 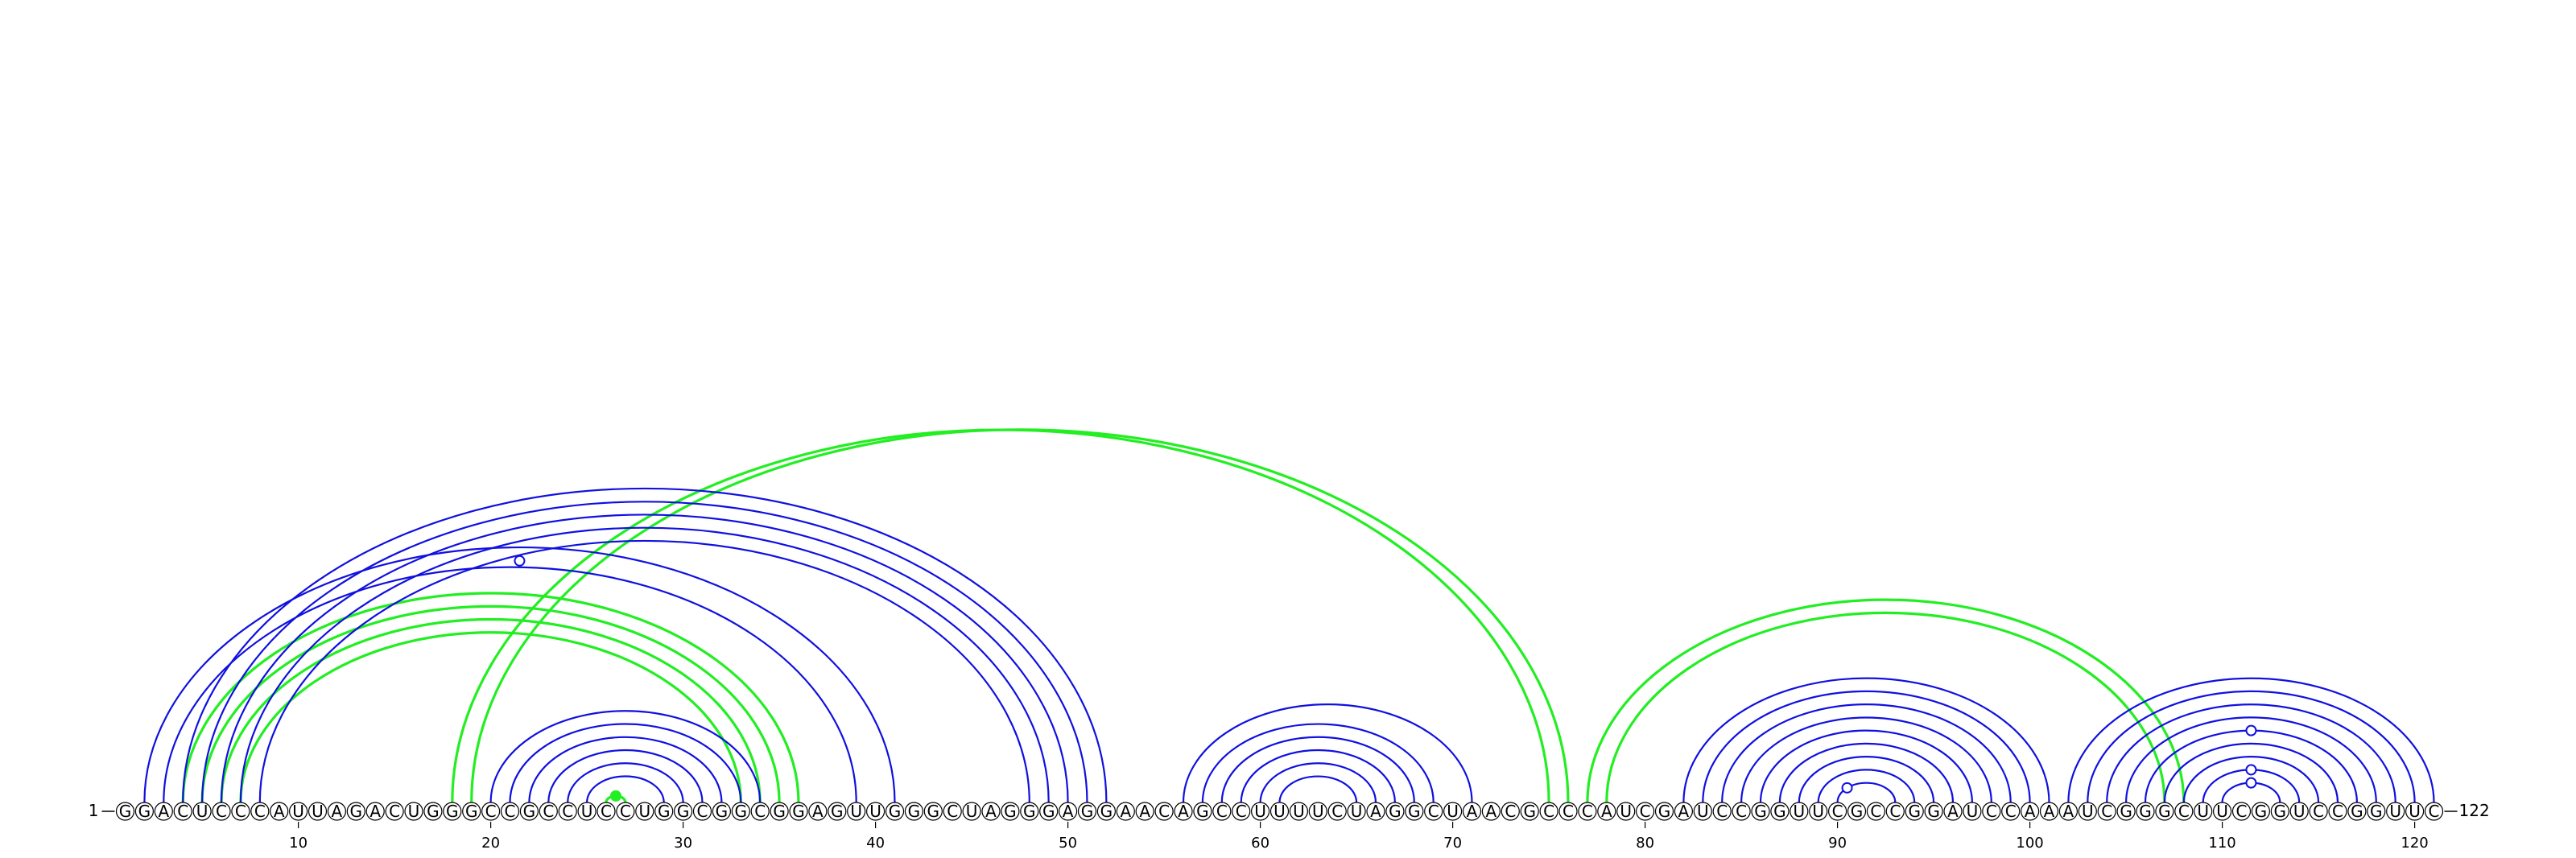 What do you see at coordinates (1837, 844) in the screenshot?
I see `tick-label: 90` at bounding box center [1837, 844].